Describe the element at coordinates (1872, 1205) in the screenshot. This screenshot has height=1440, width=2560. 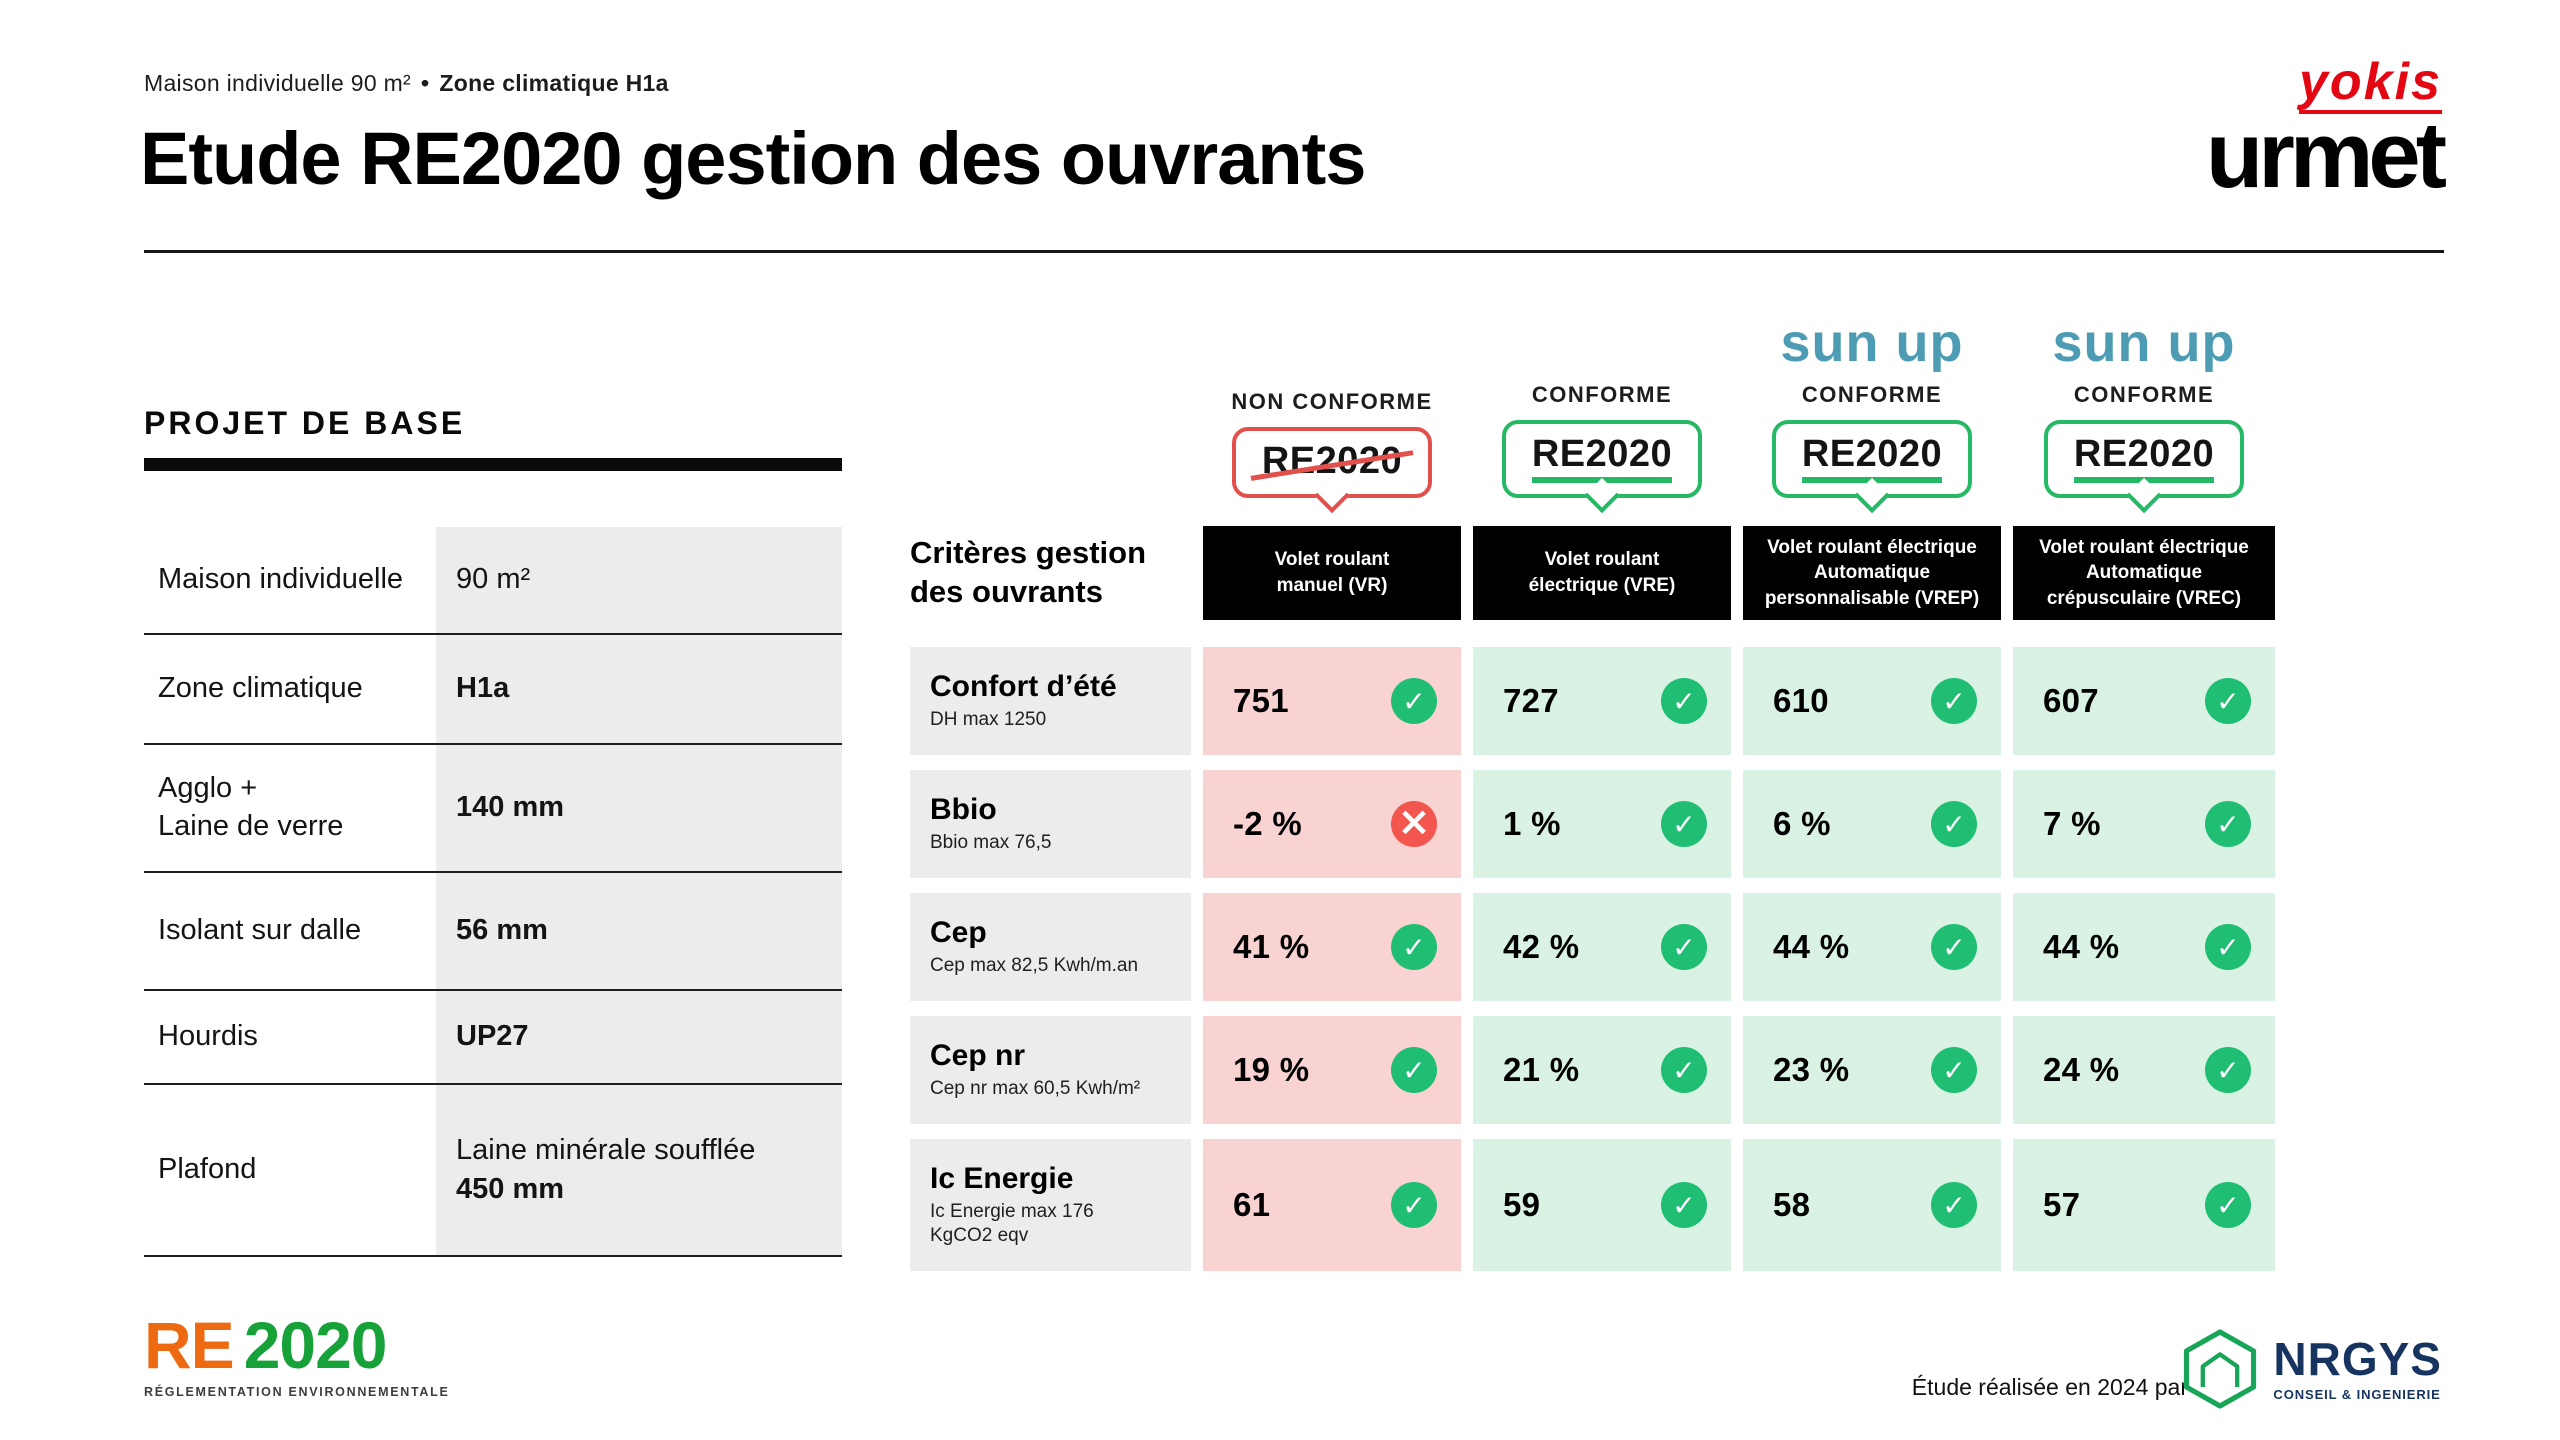
I see `value-cell: 58` at that location.